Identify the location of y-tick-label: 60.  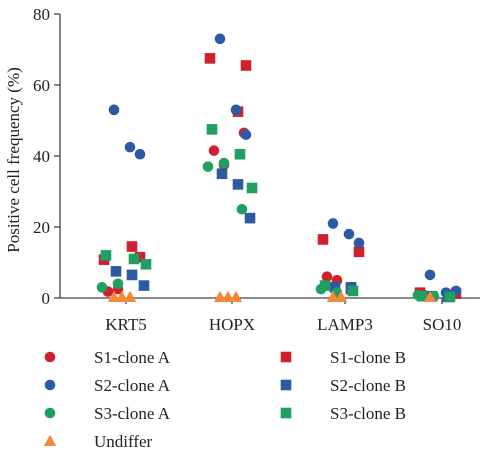
(41, 85).